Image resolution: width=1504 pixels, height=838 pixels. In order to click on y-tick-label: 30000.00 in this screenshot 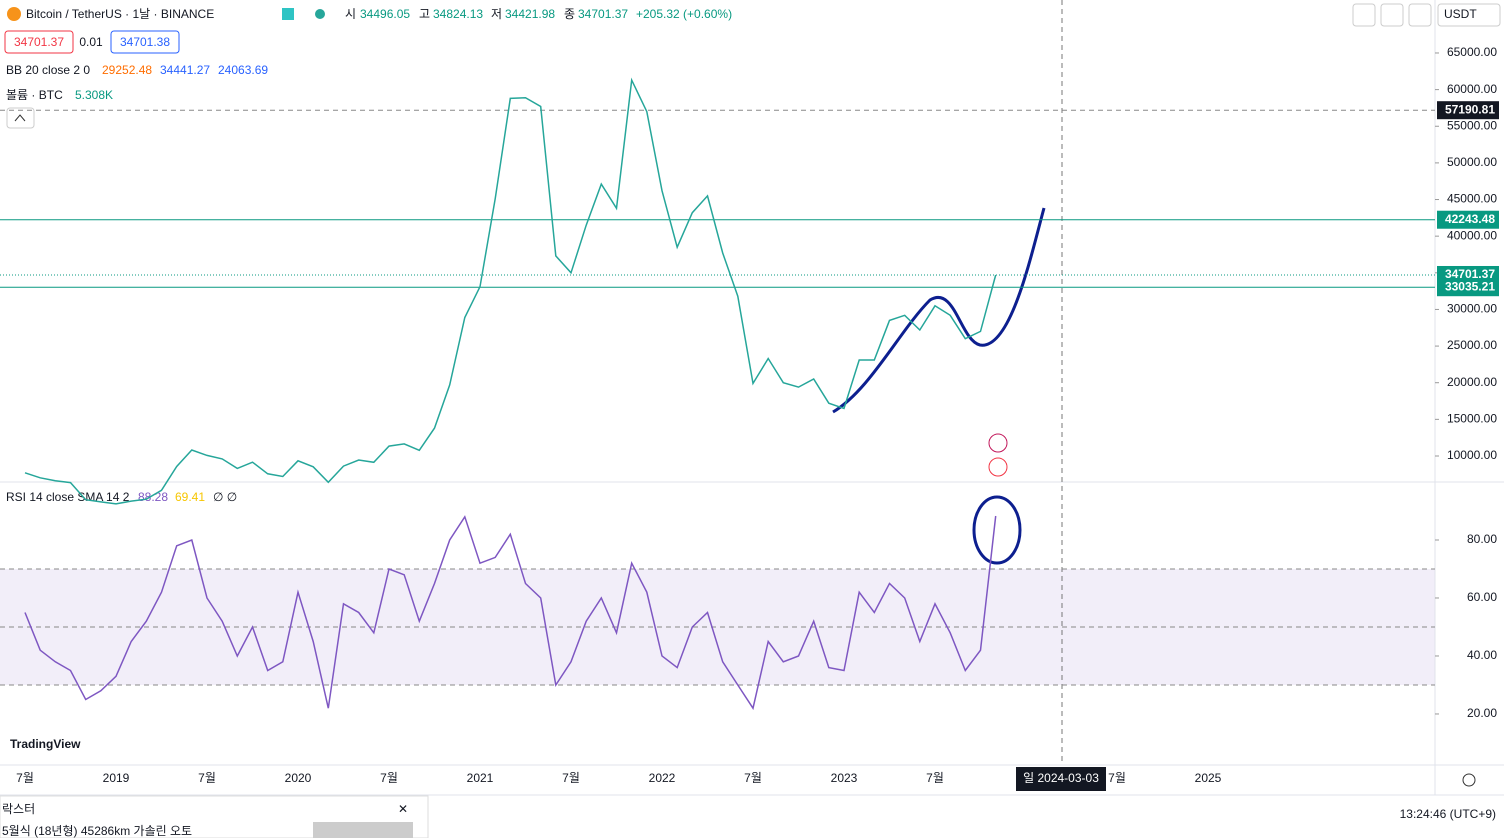, I will do `click(1472, 309)`.